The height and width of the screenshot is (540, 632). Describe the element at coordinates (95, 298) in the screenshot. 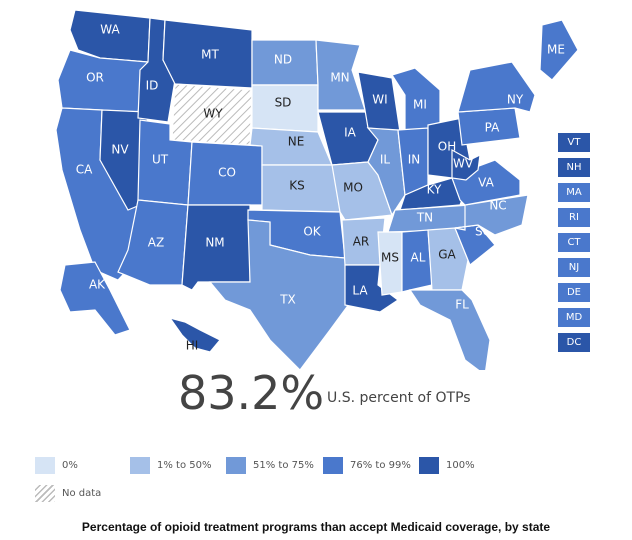

I see `state-ak` at that location.